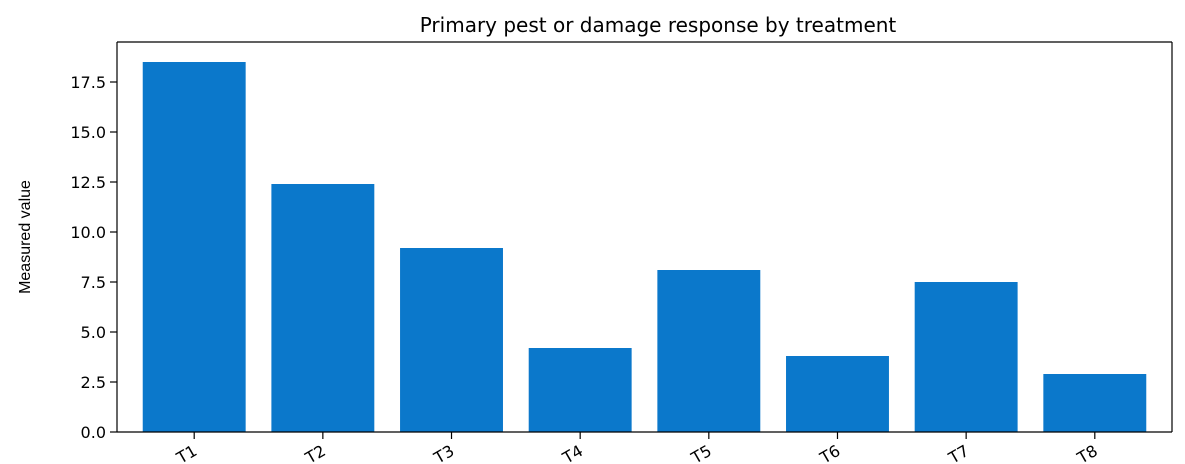 The height and width of the screenshot is (464, 1185). Describe the element at coordinates (323, 308) in the screenshot. I see `bar-t2` at that location.